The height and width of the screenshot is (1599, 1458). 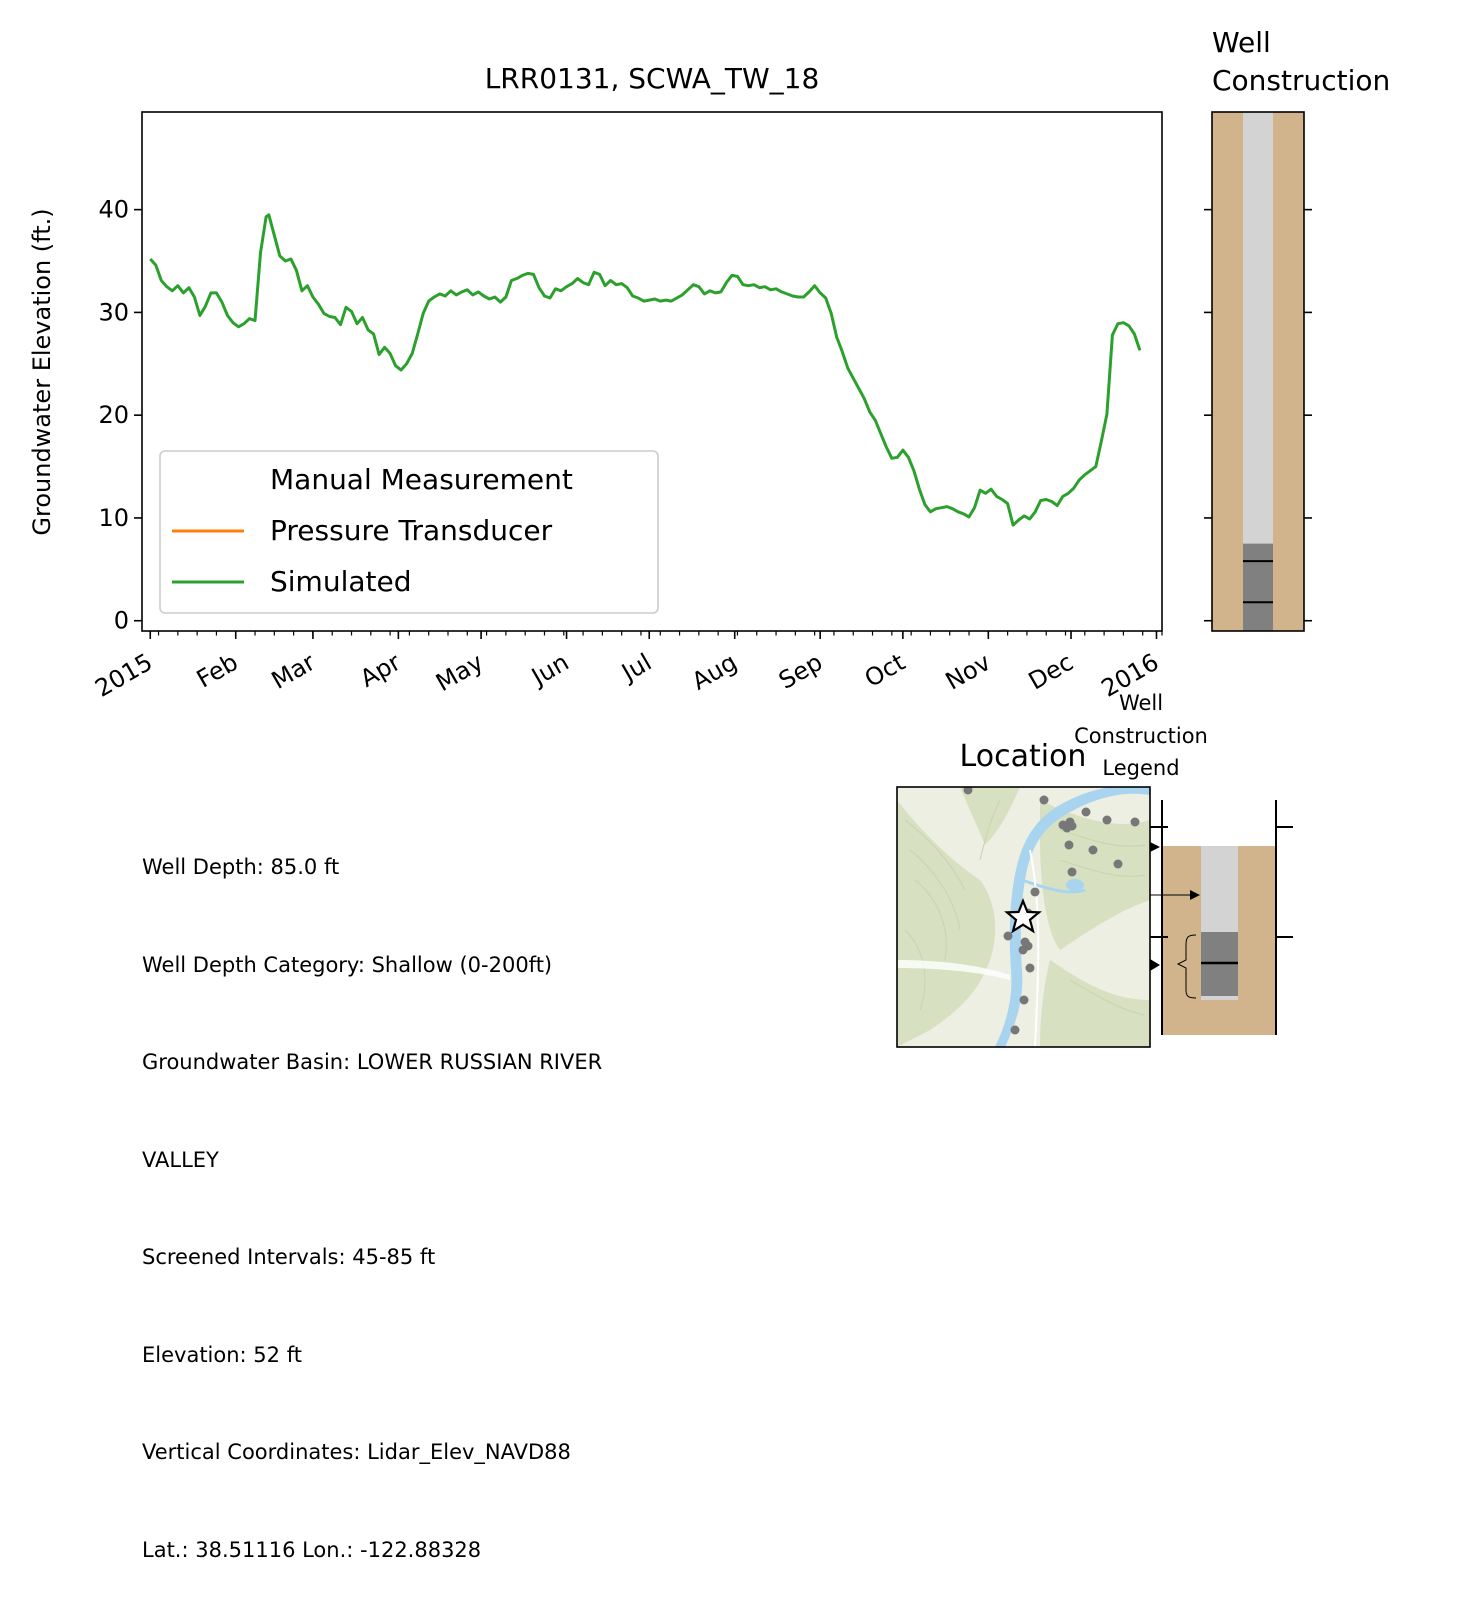 What do you see at coordinates (421, 479) in the screenshot?
I see `legend-label: Manual Measurement` at bounding box center [421, 479].